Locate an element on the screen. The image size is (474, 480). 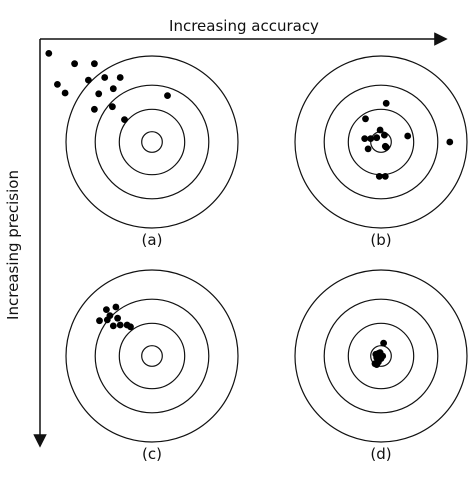
panel-label-c: (c) is located at coordinates (152, 454).